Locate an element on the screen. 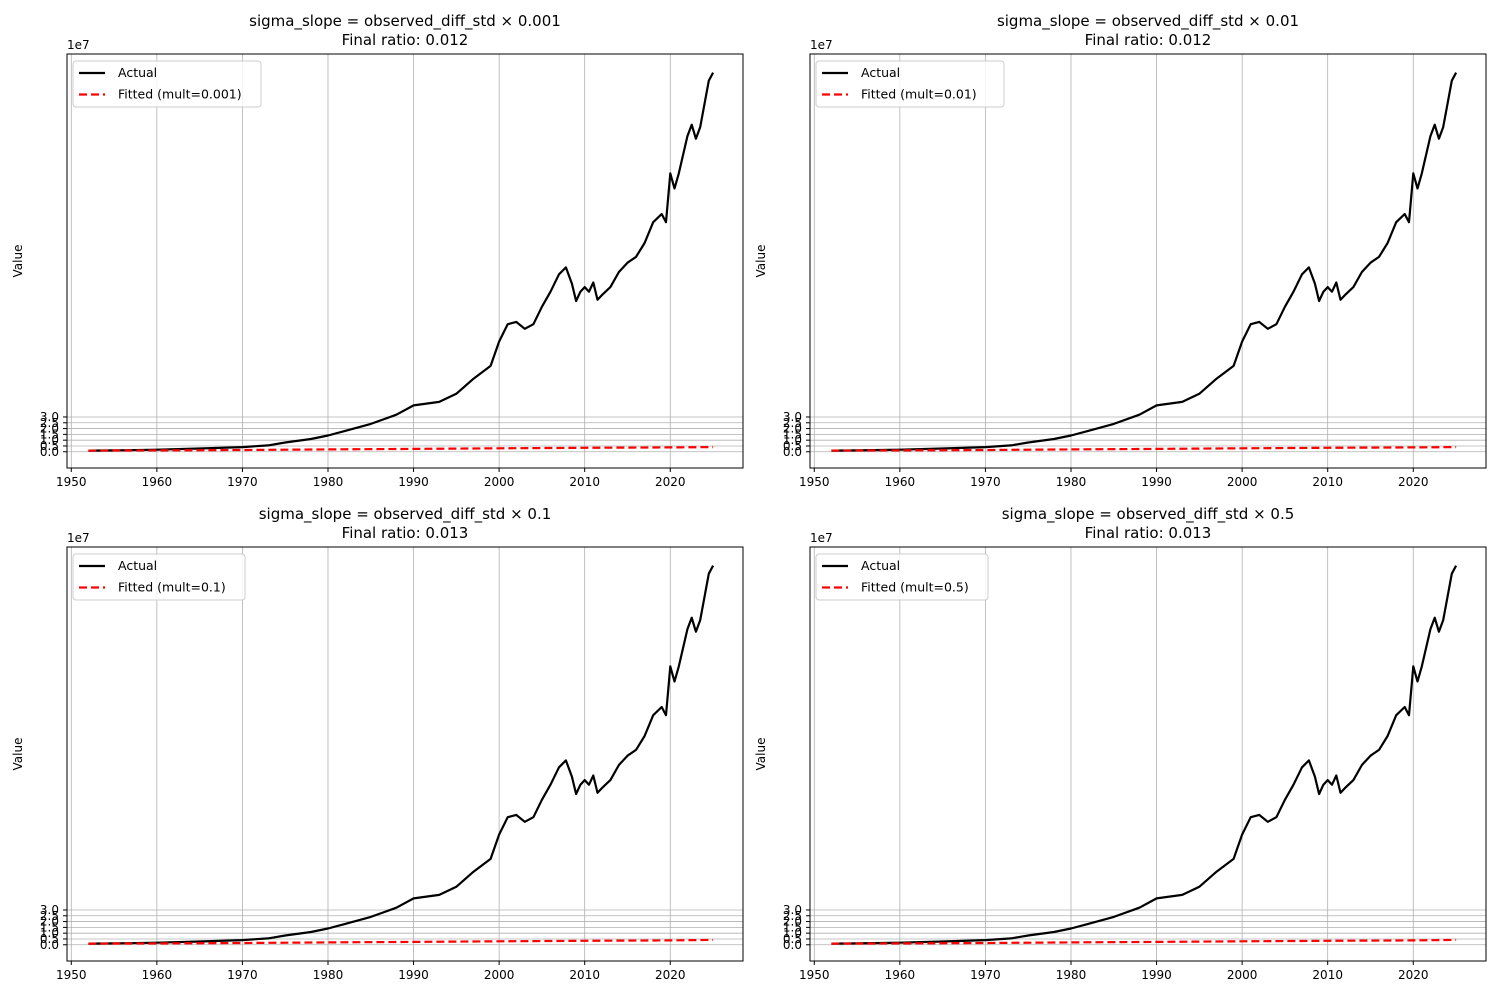 The height and width of the screenshot is (1000, 1500). legend: Actual Fitted (mult=0.001) is located at coordinates (167, 84).